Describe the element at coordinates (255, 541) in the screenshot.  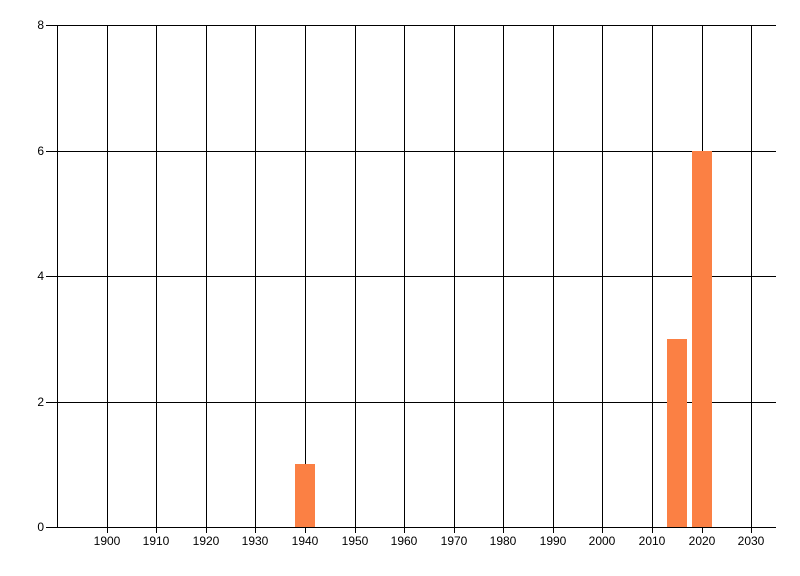
I see `x-tick-label: 1930` at that location.